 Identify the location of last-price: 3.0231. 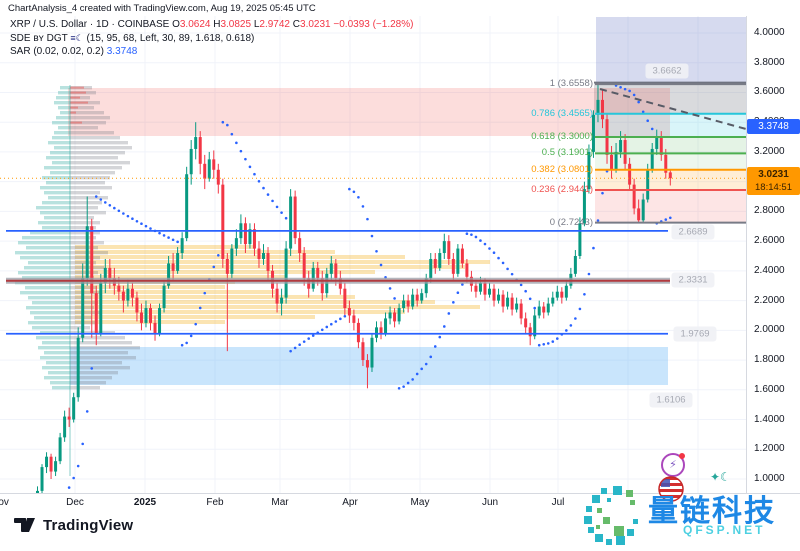
(773, 174).